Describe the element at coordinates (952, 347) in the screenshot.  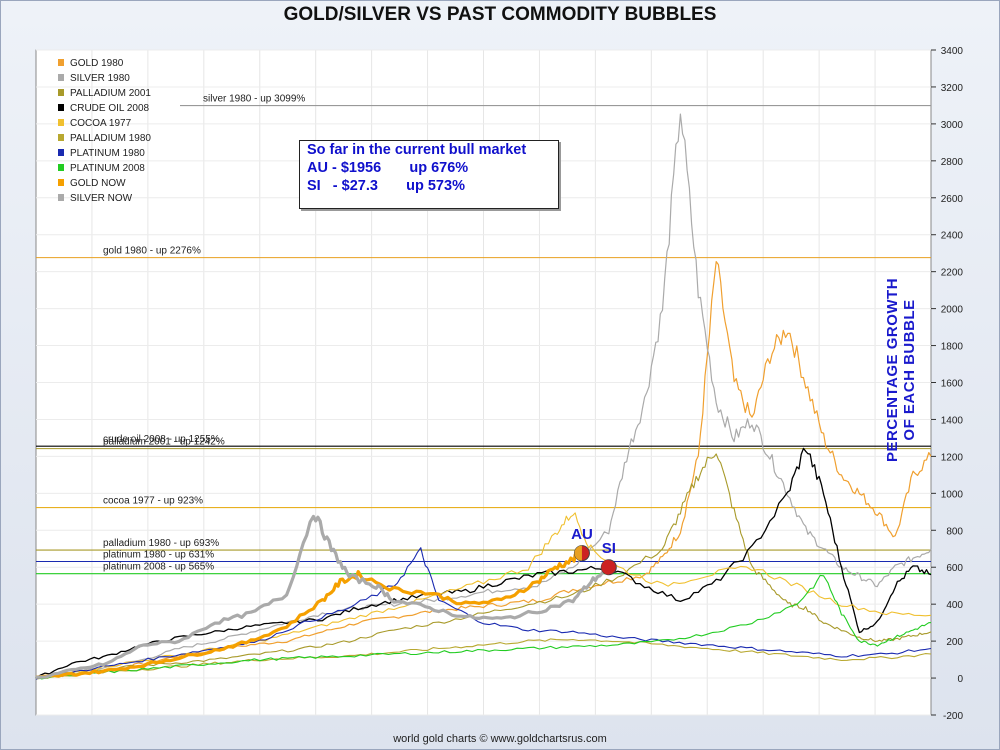
I see `y-tick-label: 1800` at that location.